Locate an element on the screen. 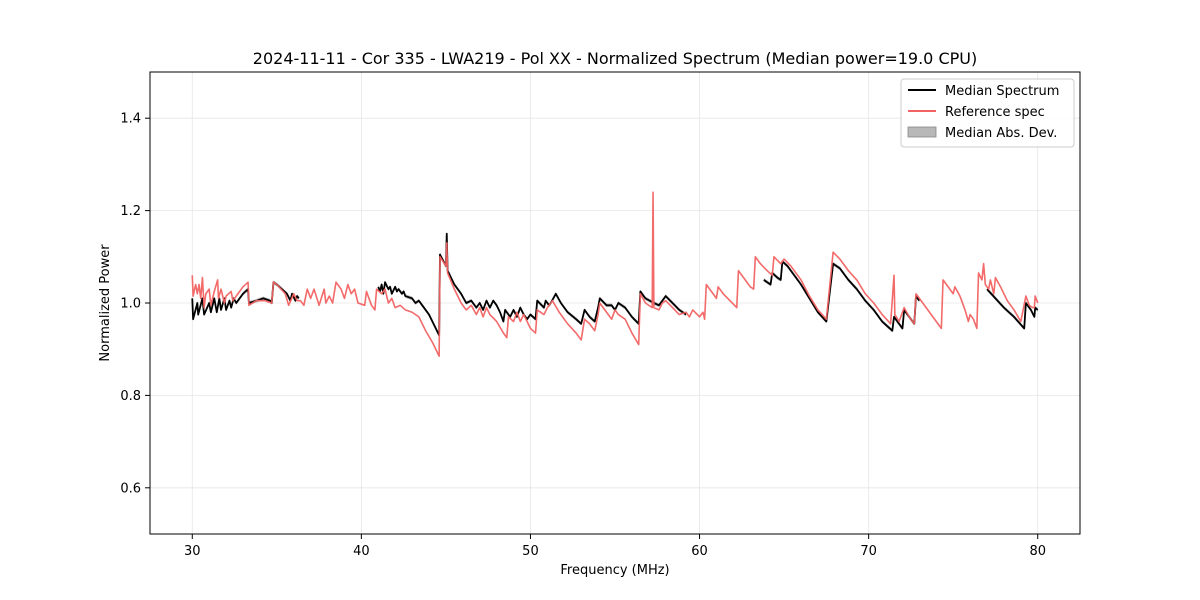  x-axis-label: Frequency (MHz) is located at coordinates (614, 570).